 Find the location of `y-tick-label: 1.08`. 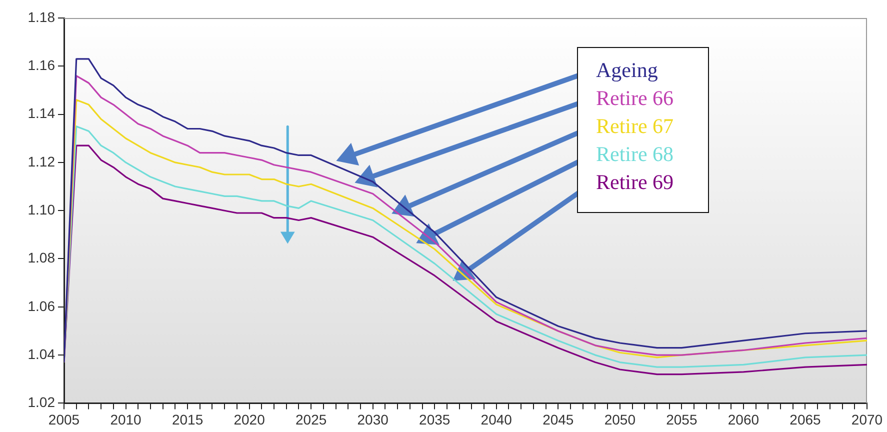

y-tick-label: 1.08 is located at coordinates (42, 258).